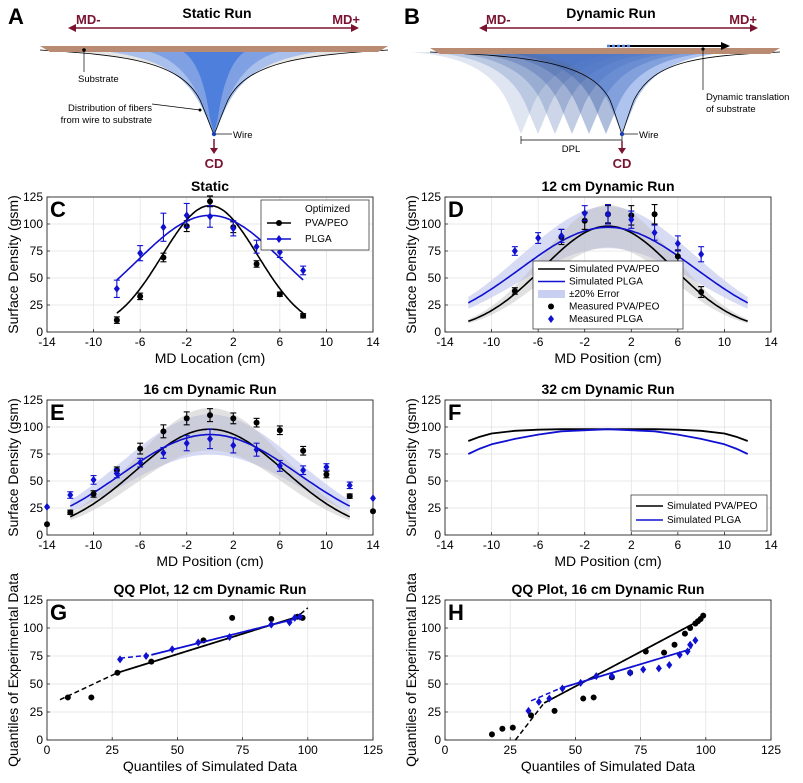 The height and width of the screenshot is (783, 803). What do you see at coordinates (622, 134) in the screenshot?
I see `wire-icon-b` at bounding box center [622, 134].